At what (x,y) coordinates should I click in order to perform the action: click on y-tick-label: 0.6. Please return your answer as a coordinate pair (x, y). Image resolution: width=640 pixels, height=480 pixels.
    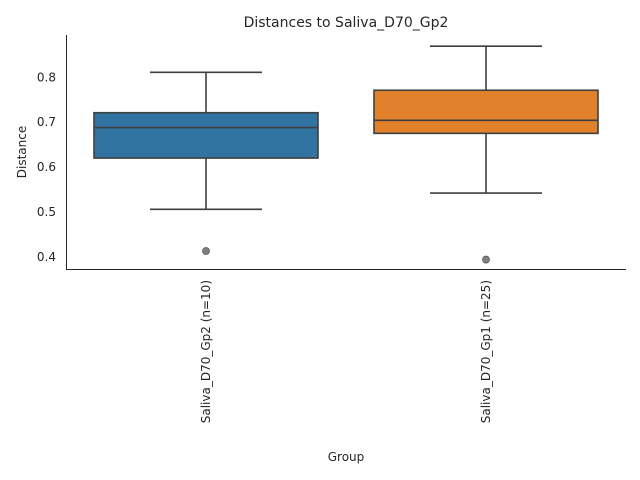
    Looking at the image, I should click on (46, 167).